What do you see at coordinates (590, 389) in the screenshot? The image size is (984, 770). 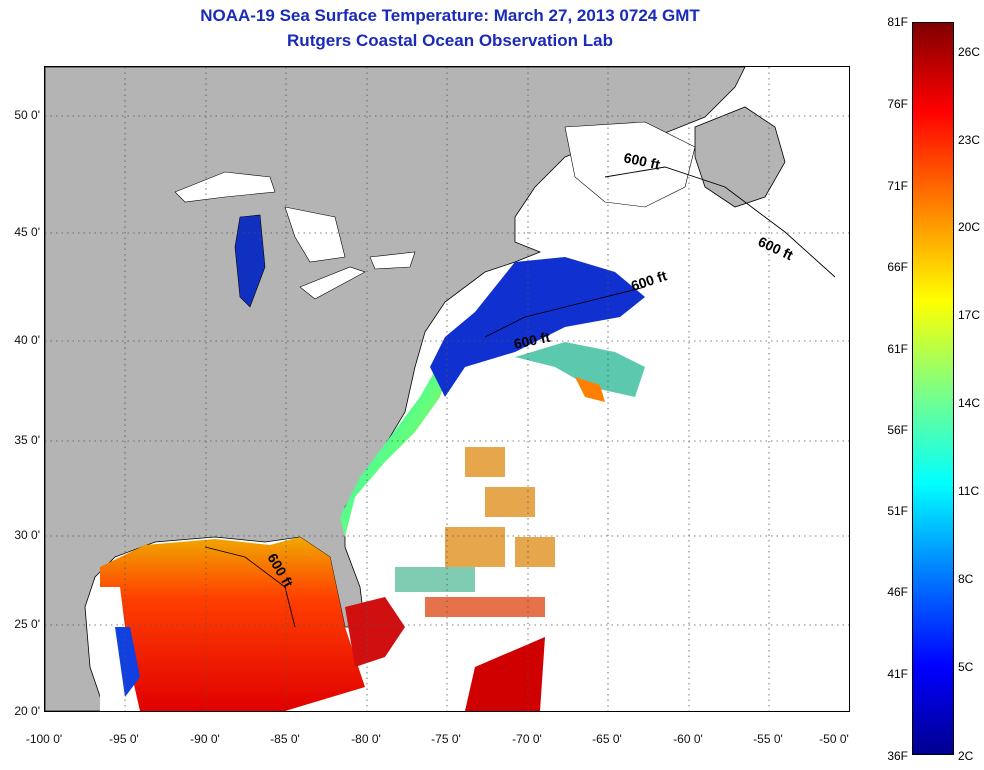 I see `warm-eddy` at bounding box center [590, 389].